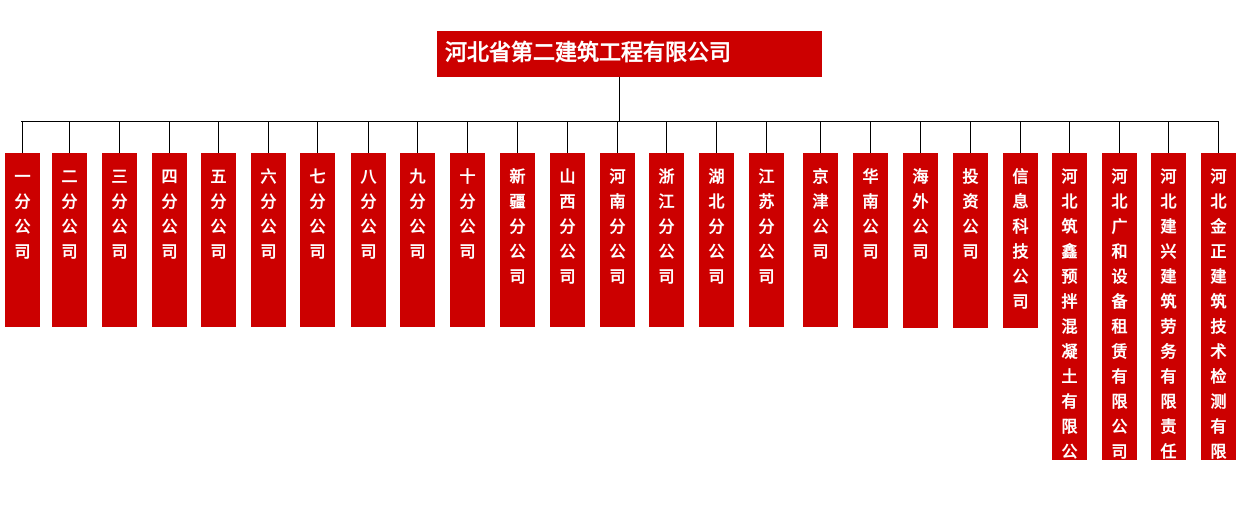  Describe the element at coordinates (368, 240) in the screenshot. I see `subsidiary-box: 八分公司` at that location.